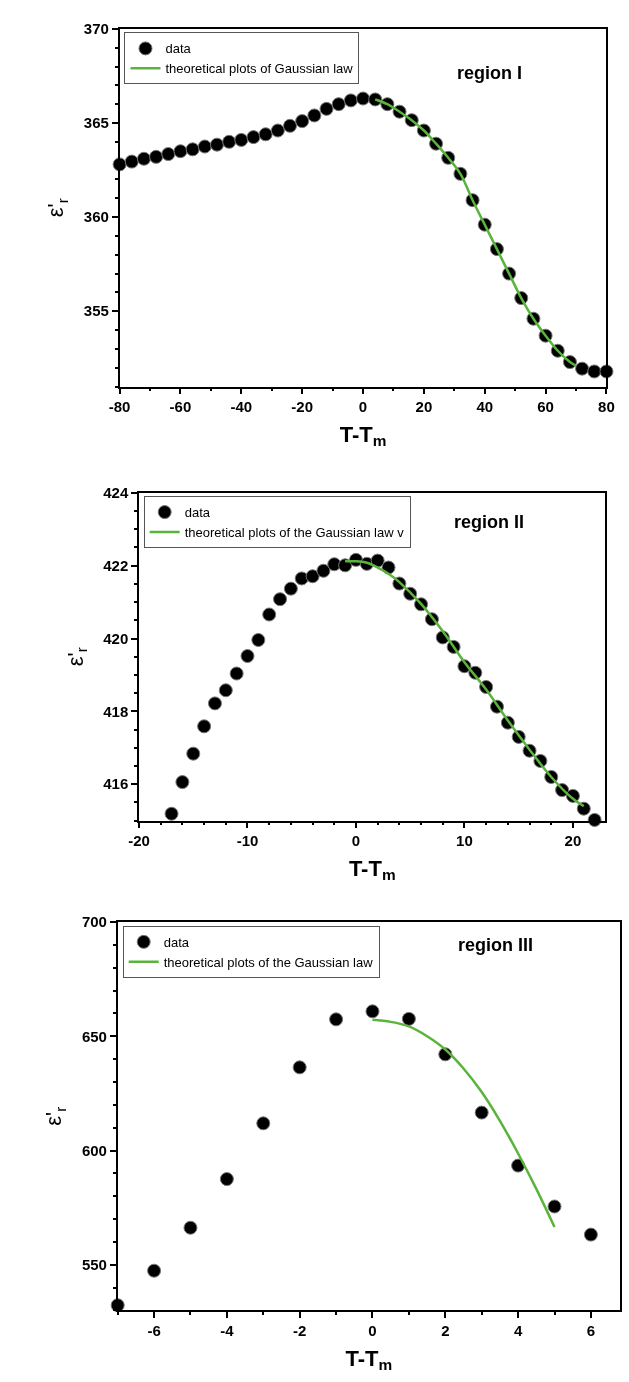  I want to click on y-tick-label: 422, so click(116, 565).